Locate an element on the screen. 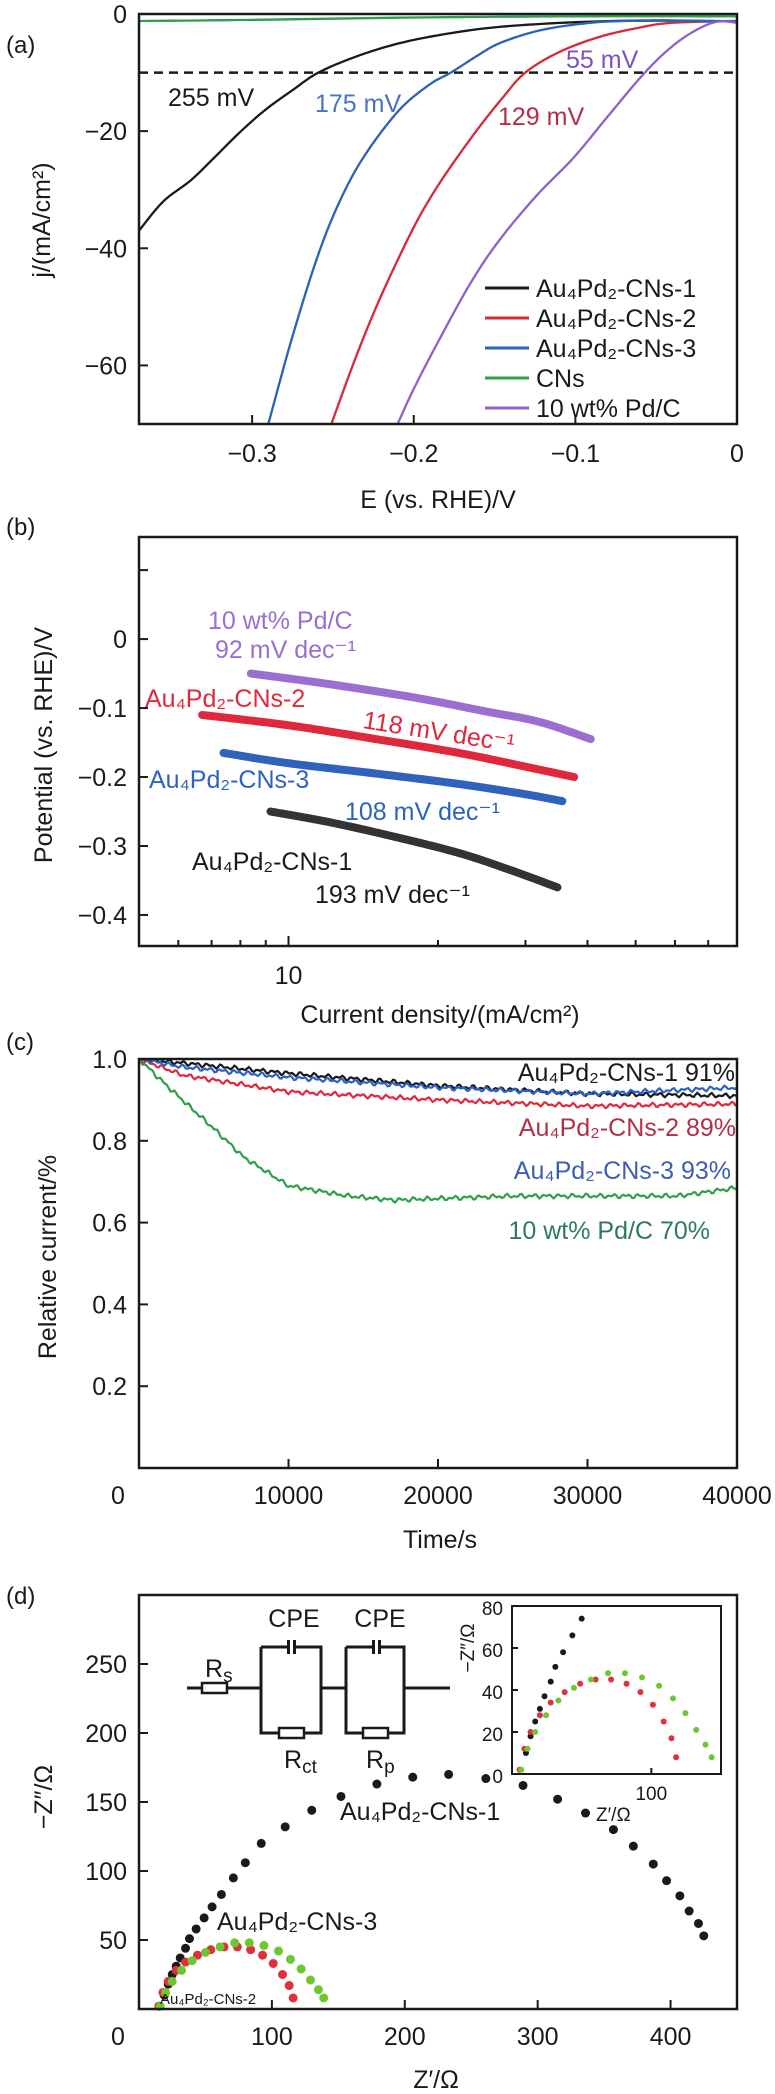 Image resolution: width=775 pixels, height=2094 pixels. panel-a-y-tick-label: 0 is located at coordinates (120, 15).